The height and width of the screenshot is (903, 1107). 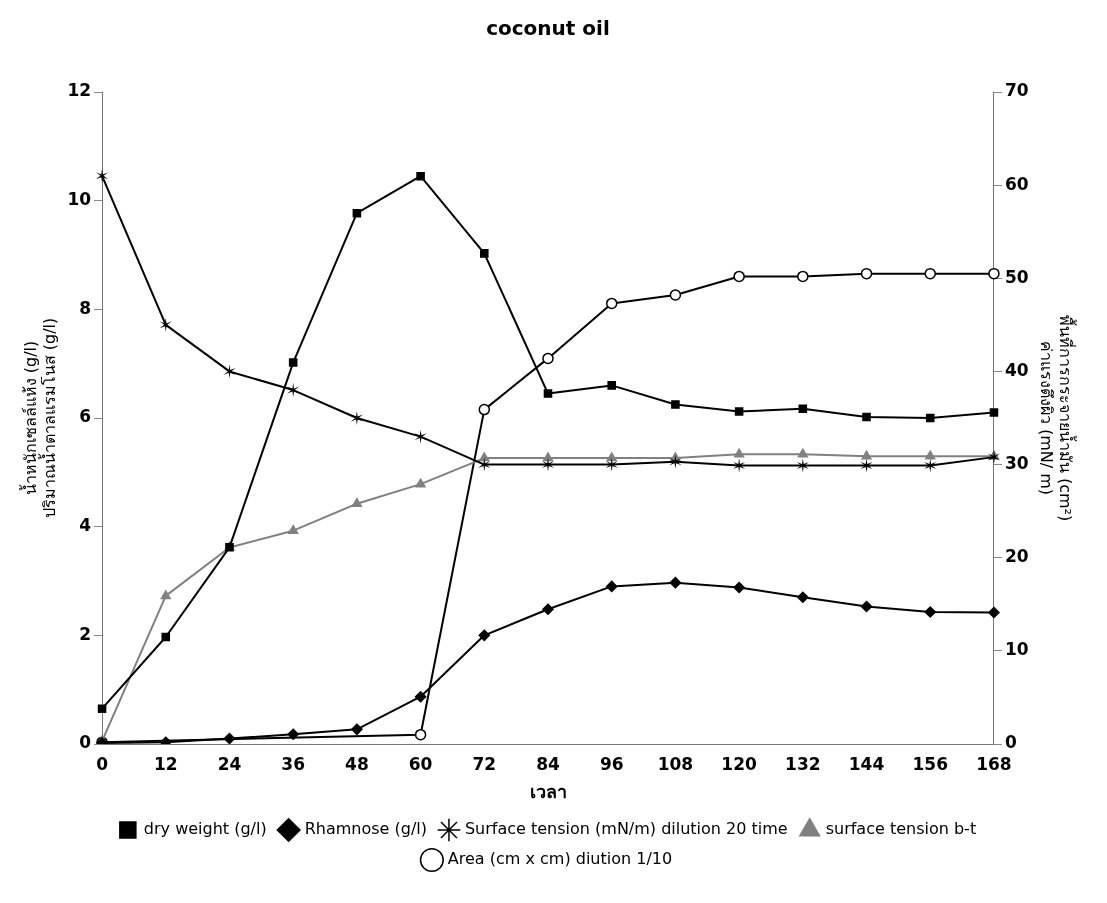 What do you see at coordinates (85, 307) in the screenshot?
I see `y-tick-label: 8` at bounding box center [85, 307].